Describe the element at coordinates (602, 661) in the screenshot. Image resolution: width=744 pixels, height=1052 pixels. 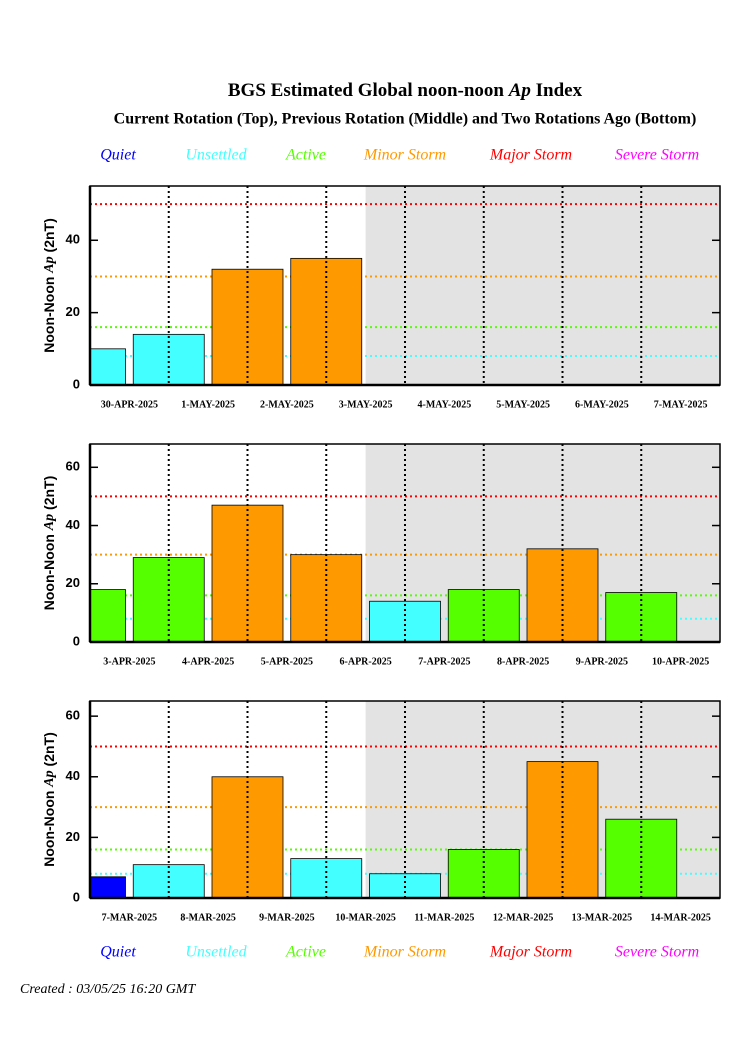
I see `x-tick-label: 9-APR-2025` at that location.